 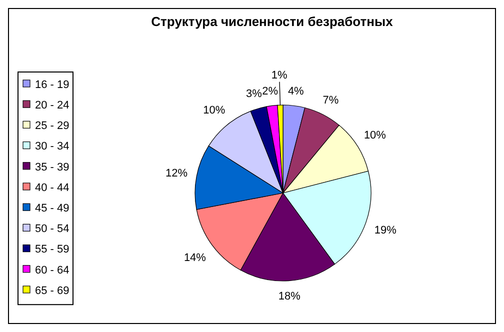 What do you see at coordinates (296, 92) in the screenshot?
I see `data-label: 4%` at bounding box center [296, 92].